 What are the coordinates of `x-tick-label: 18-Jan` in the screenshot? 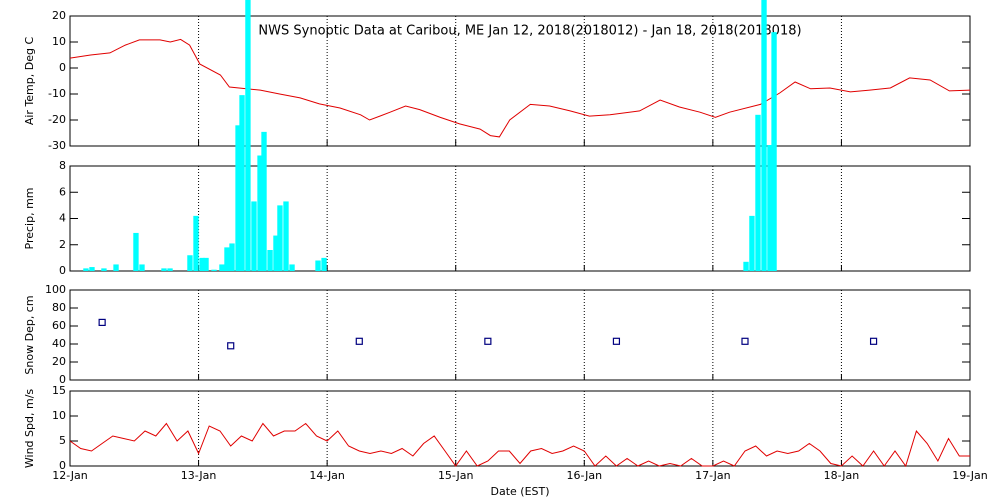 It's located at (842, 475).